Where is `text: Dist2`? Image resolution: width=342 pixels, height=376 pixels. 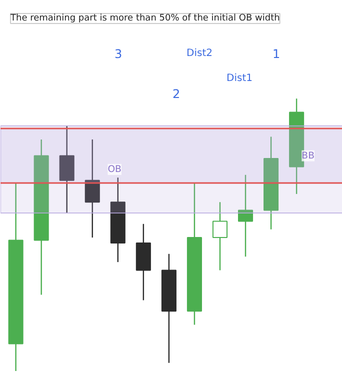
text: Dist2 is located at coordinates (199, 53).